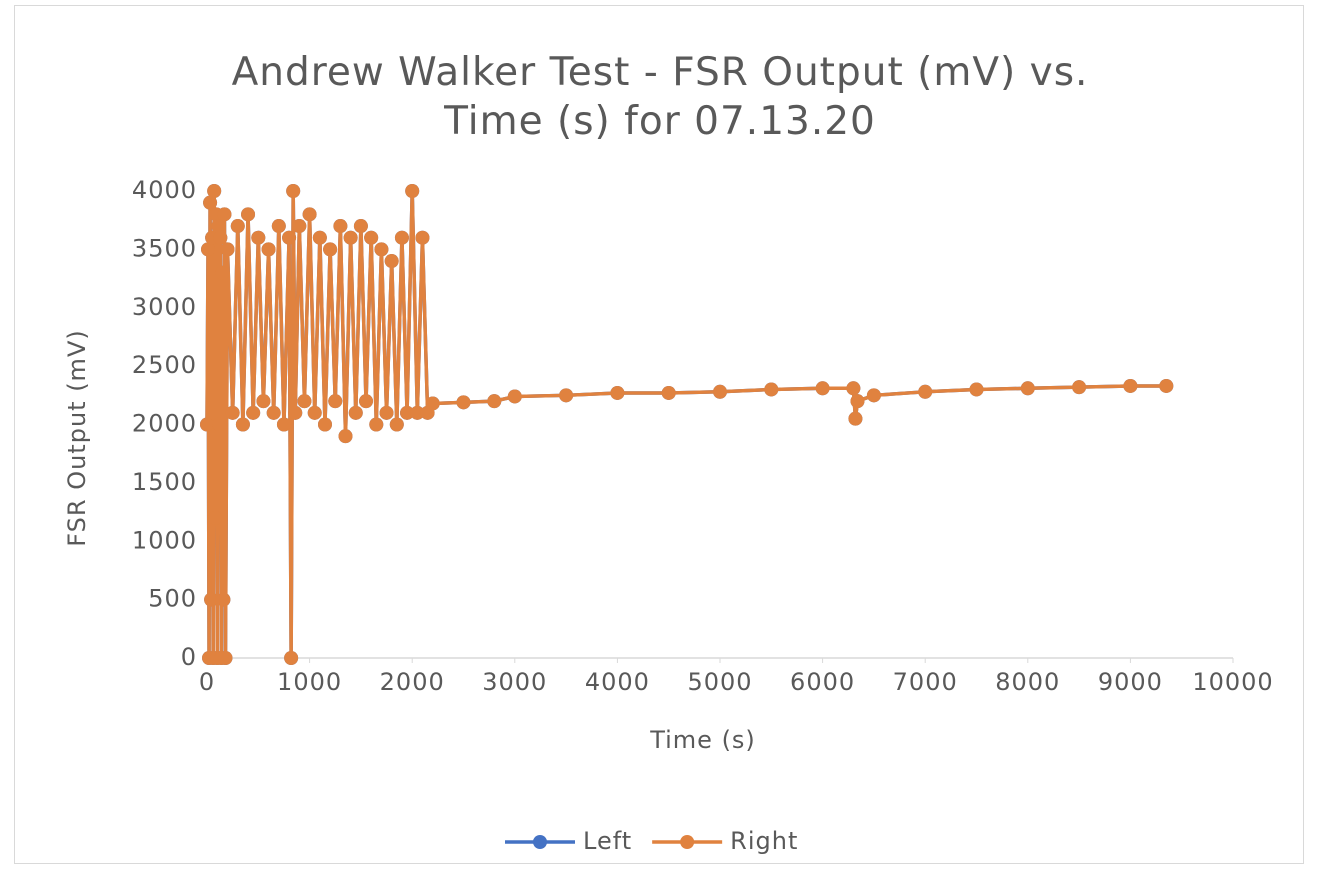 Image resolution: width=1320 pixels, height=886 pixels. What do you see at coordinates (764, 841) in the screenshot?
I see `legend-label: Right` at bounding box center [764, 841].